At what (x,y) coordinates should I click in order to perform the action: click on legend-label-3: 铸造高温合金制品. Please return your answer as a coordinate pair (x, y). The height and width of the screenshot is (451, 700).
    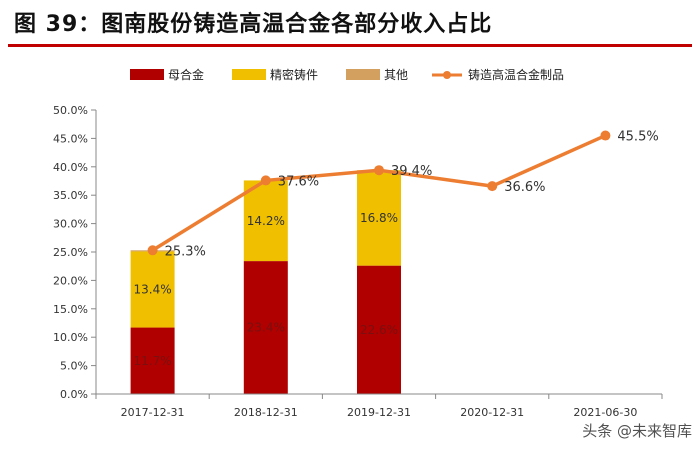
    Looking at the image, I should click on (516, 74).